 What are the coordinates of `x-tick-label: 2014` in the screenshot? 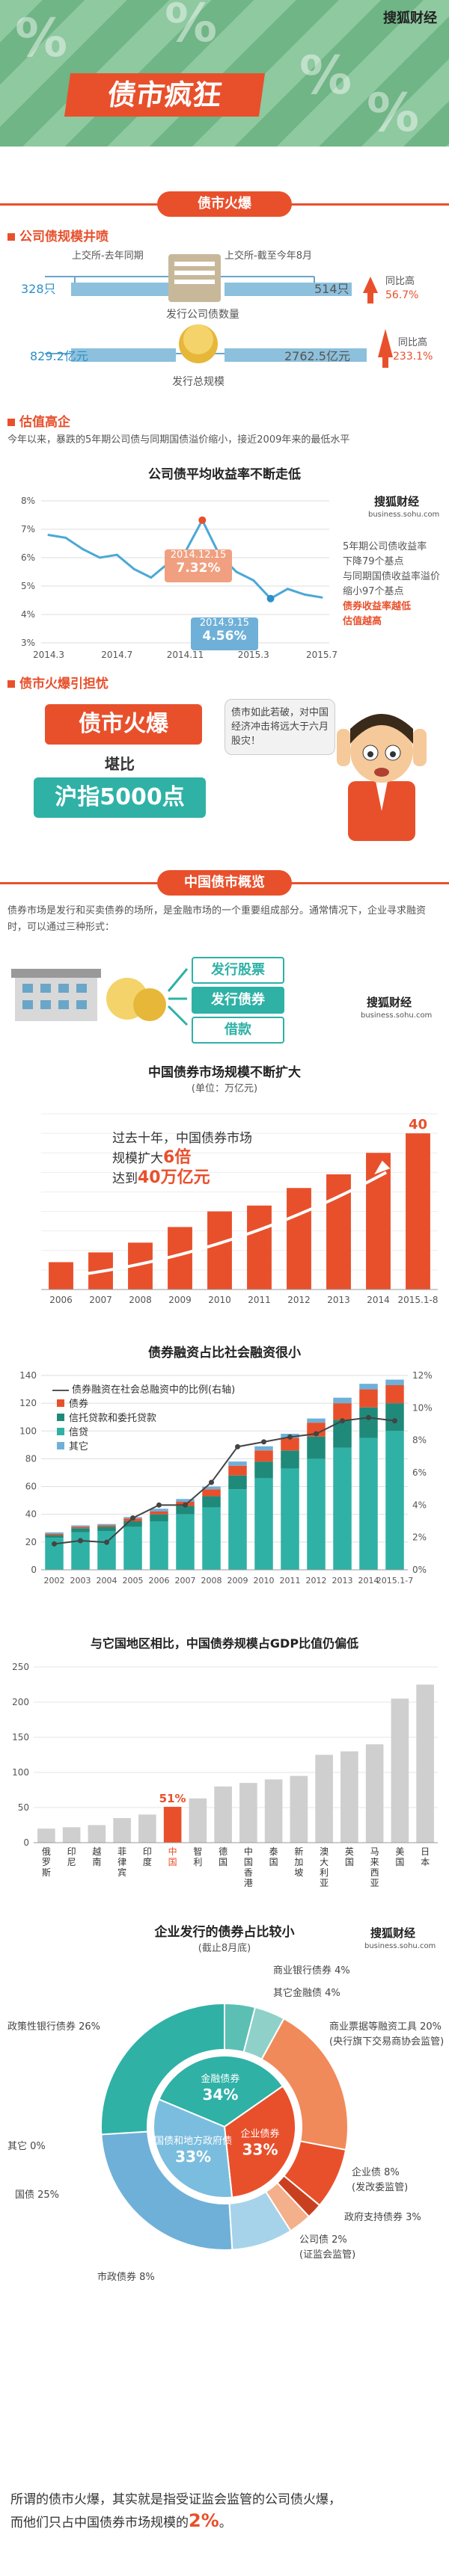 It's located at (378, 1300).